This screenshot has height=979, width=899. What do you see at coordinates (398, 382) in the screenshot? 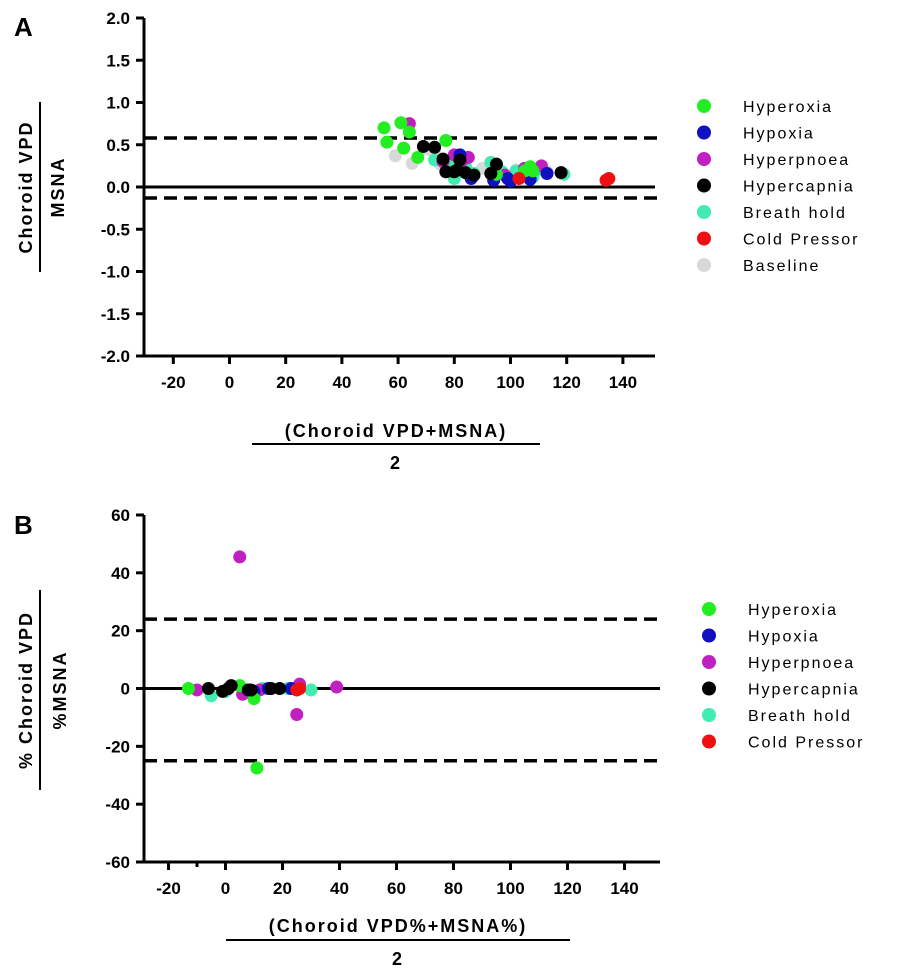
I see `x-tick-label: 60` at bounding box center [398, 382].